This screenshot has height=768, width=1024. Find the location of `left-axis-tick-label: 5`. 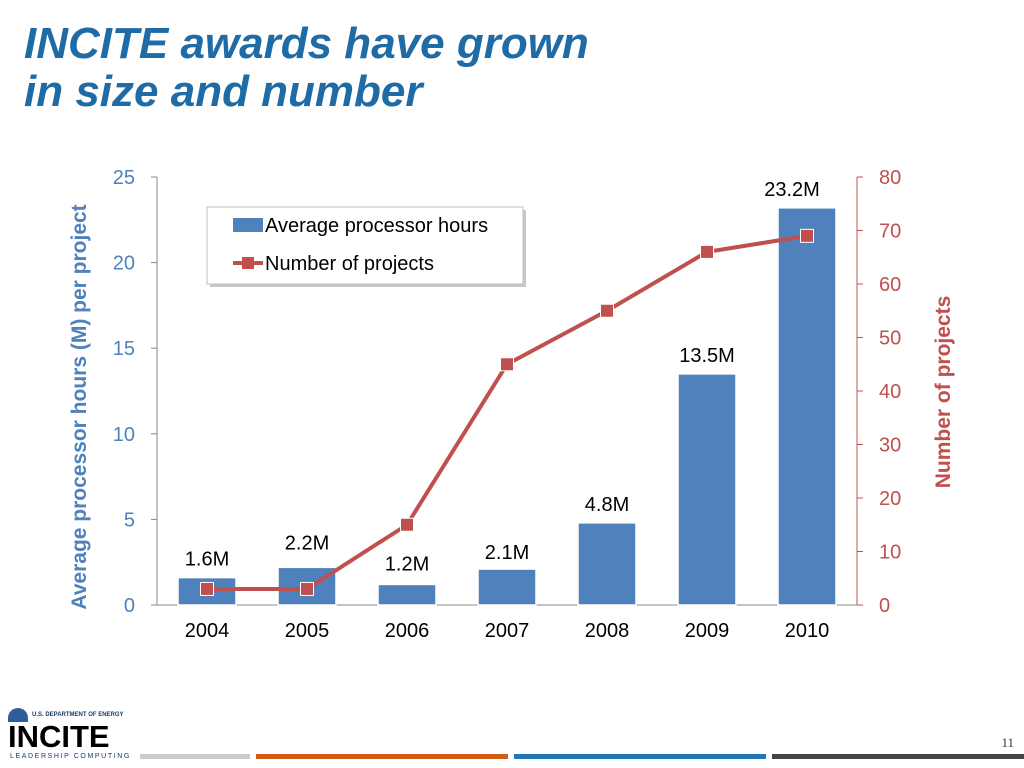

left-axis-tick-label: 5 is located at coordinates (129, 520).